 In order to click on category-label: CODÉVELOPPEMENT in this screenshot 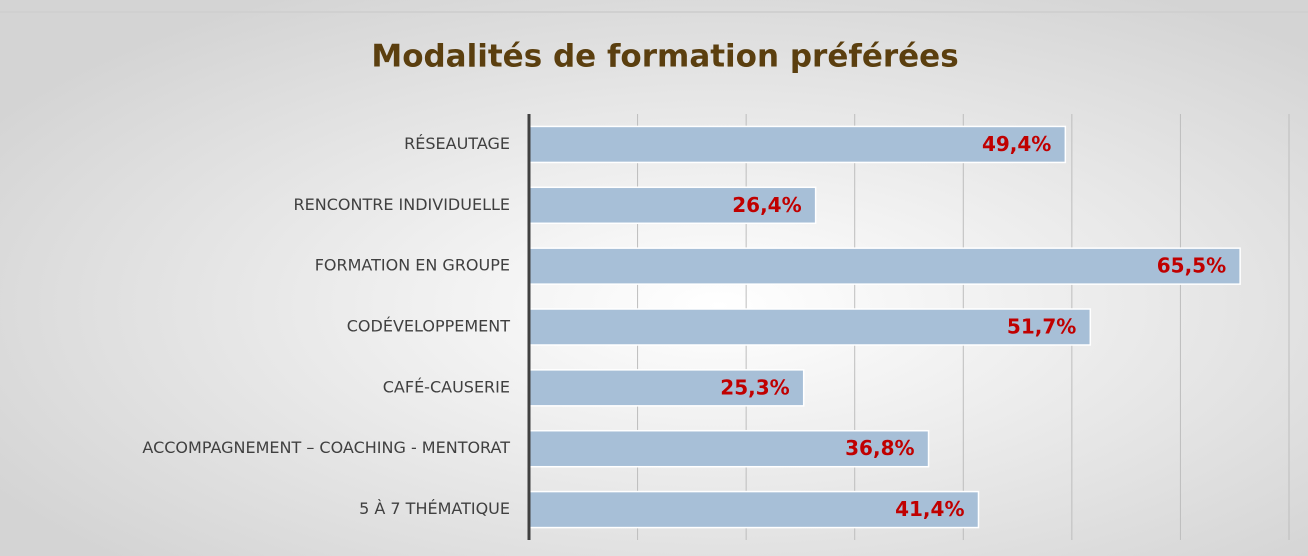, I will do `click(428, 326)`.